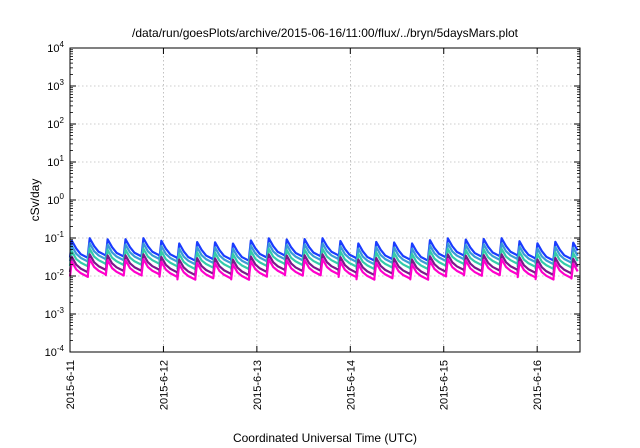 The width and height of the screenshot is (640, 448). What do you see at coordinates (55, 351) in the screenshot?
I see `y-tick-label: 10⁻⁴` at bounding box center [55, 351].